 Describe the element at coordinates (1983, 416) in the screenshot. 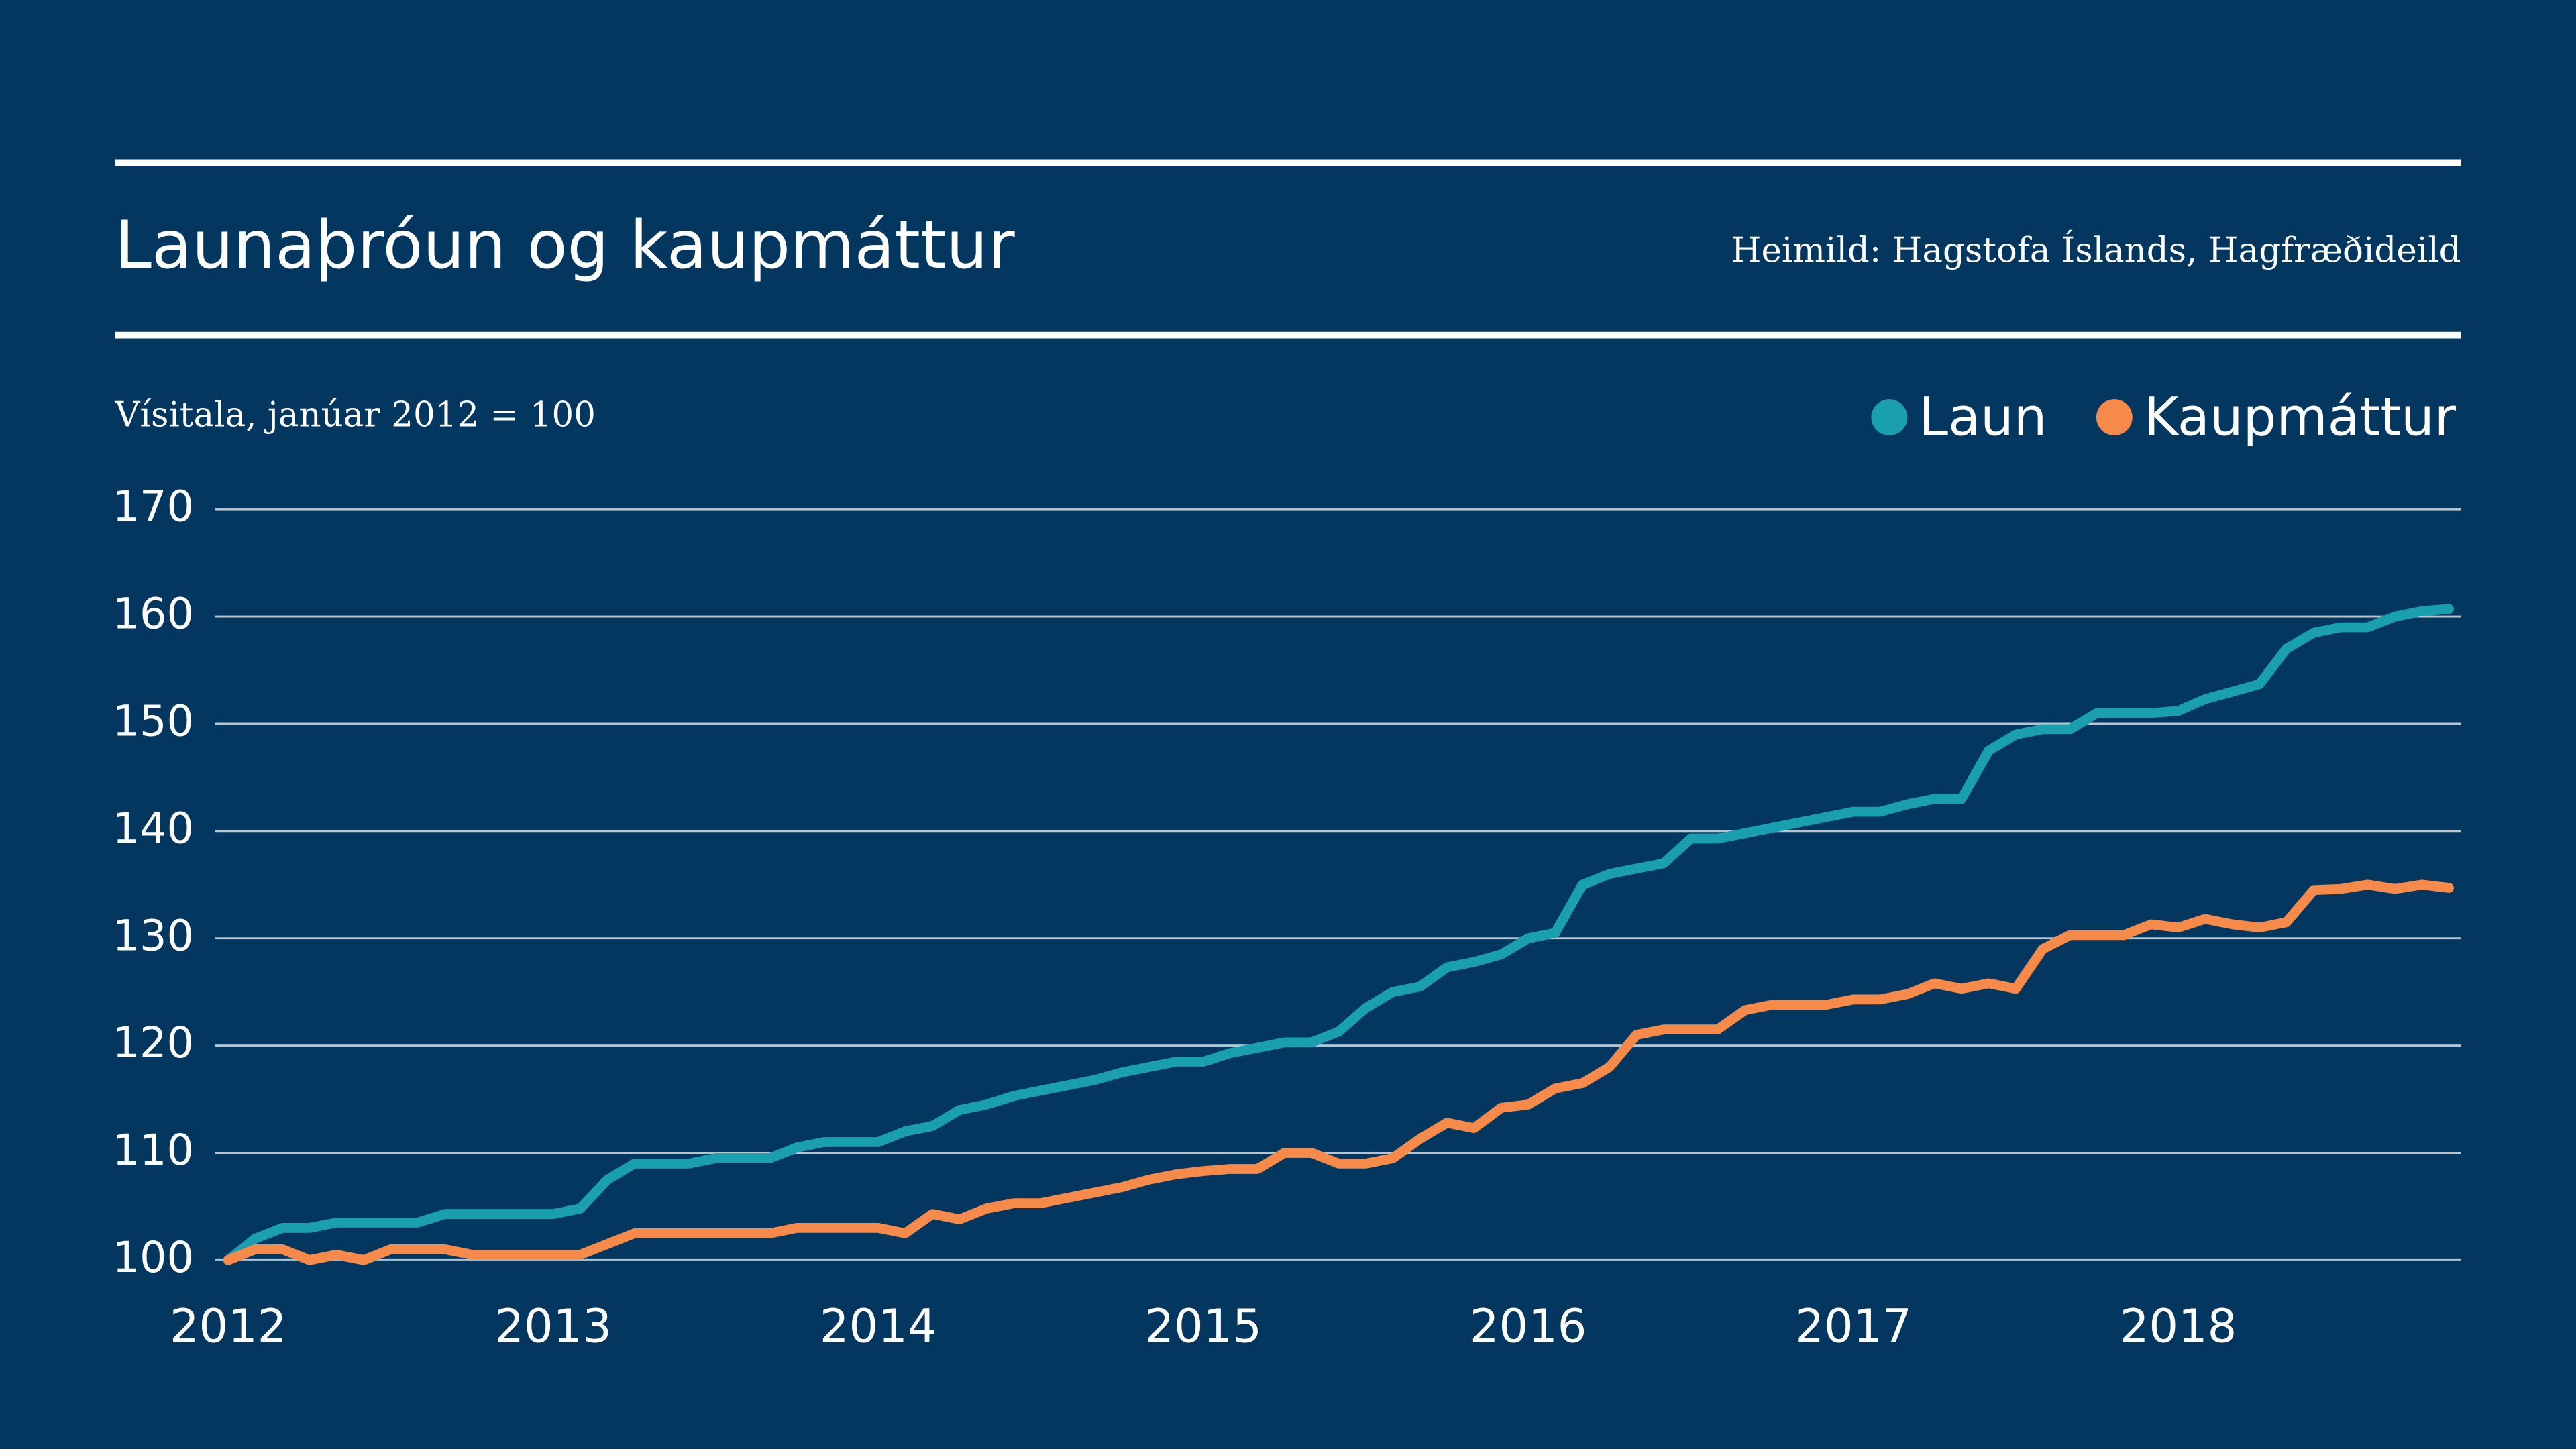

I see `legend-label: Laun` at that location.